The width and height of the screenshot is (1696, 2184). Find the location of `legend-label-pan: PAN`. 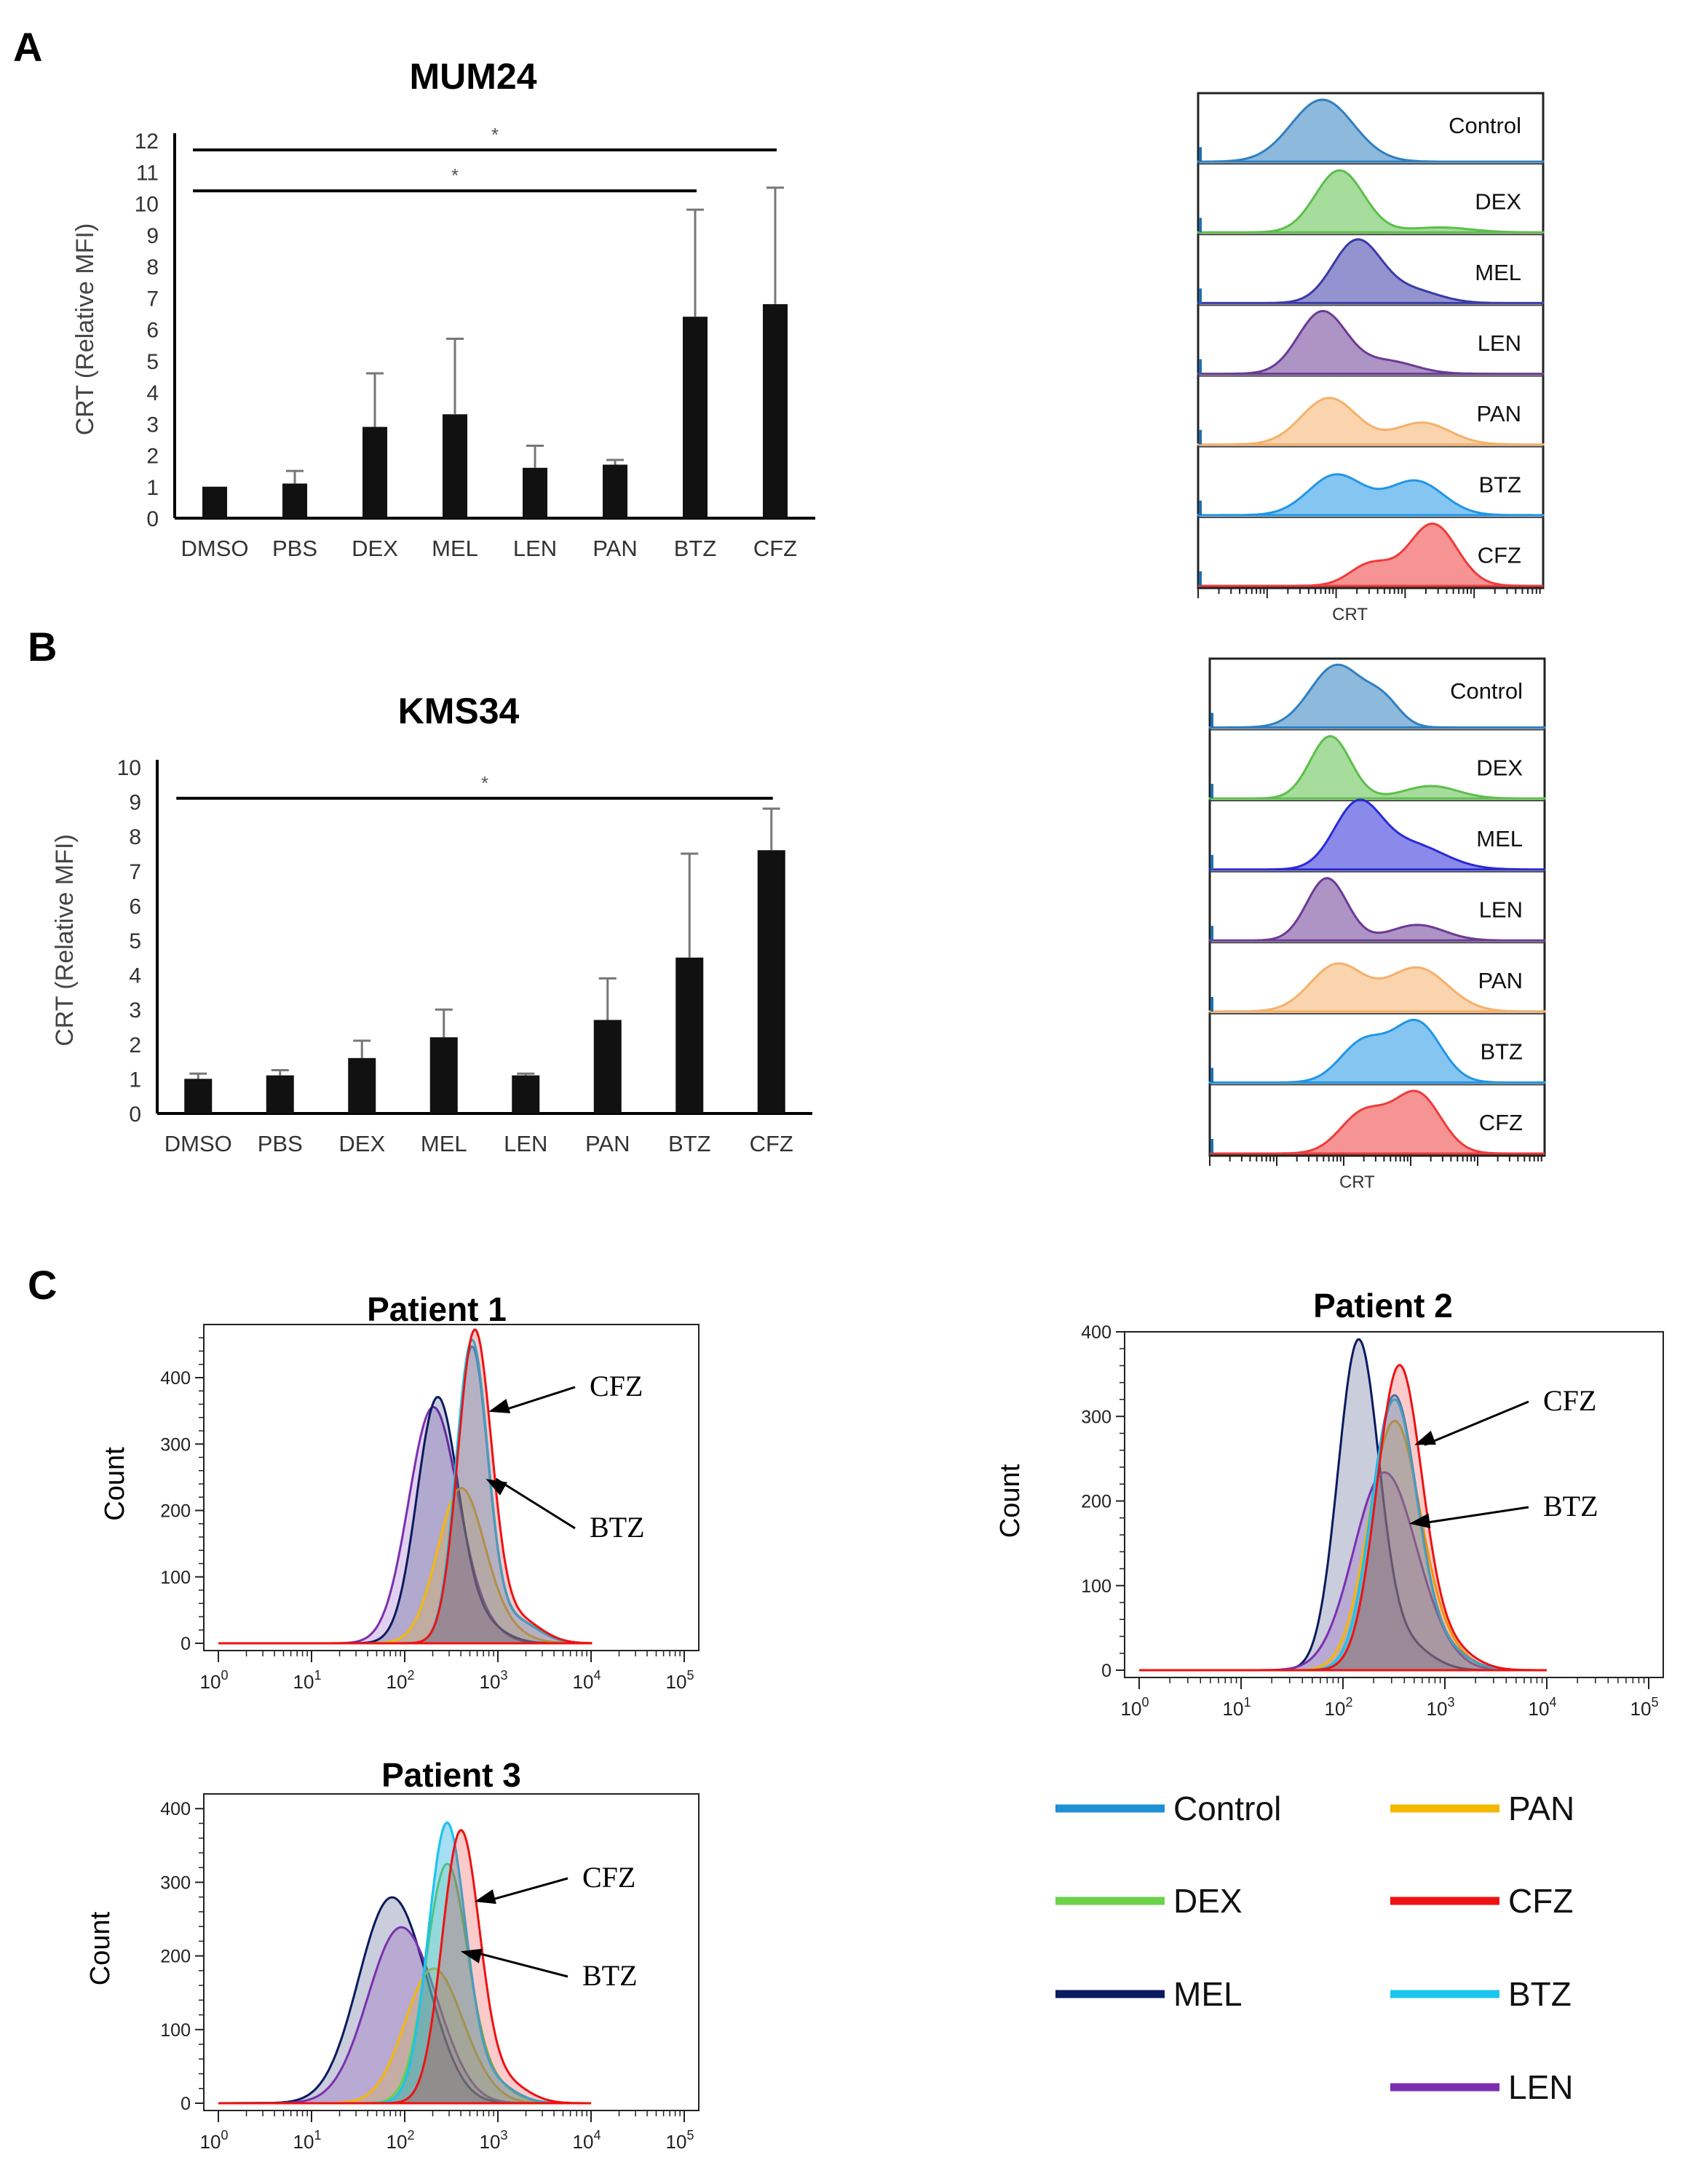

legend-label-pan: PAN is located at coordinates (1541, 1809).